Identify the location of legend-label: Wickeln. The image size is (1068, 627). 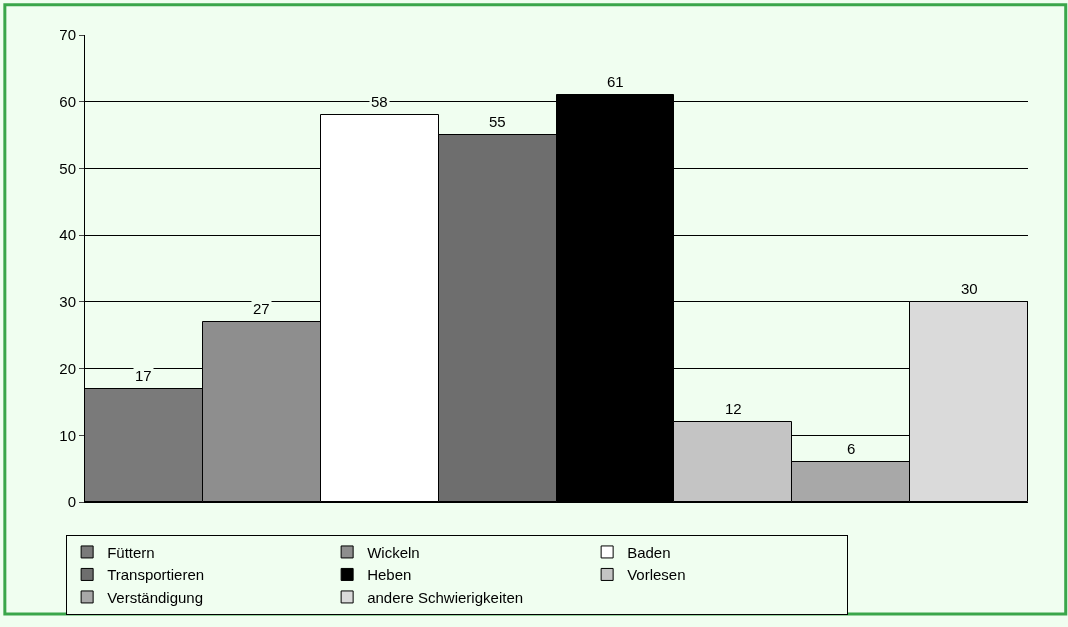
(393, 552).